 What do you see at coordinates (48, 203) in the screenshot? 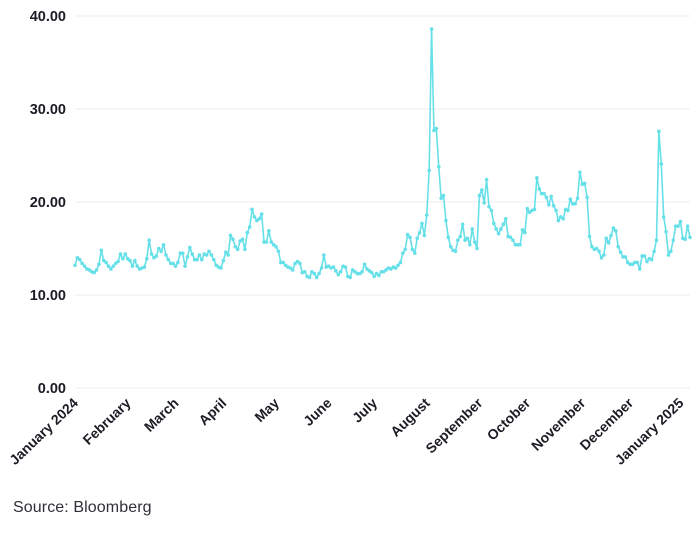
I see `y-axis-tick-label: 20.00` at bounding box center [48, 203].